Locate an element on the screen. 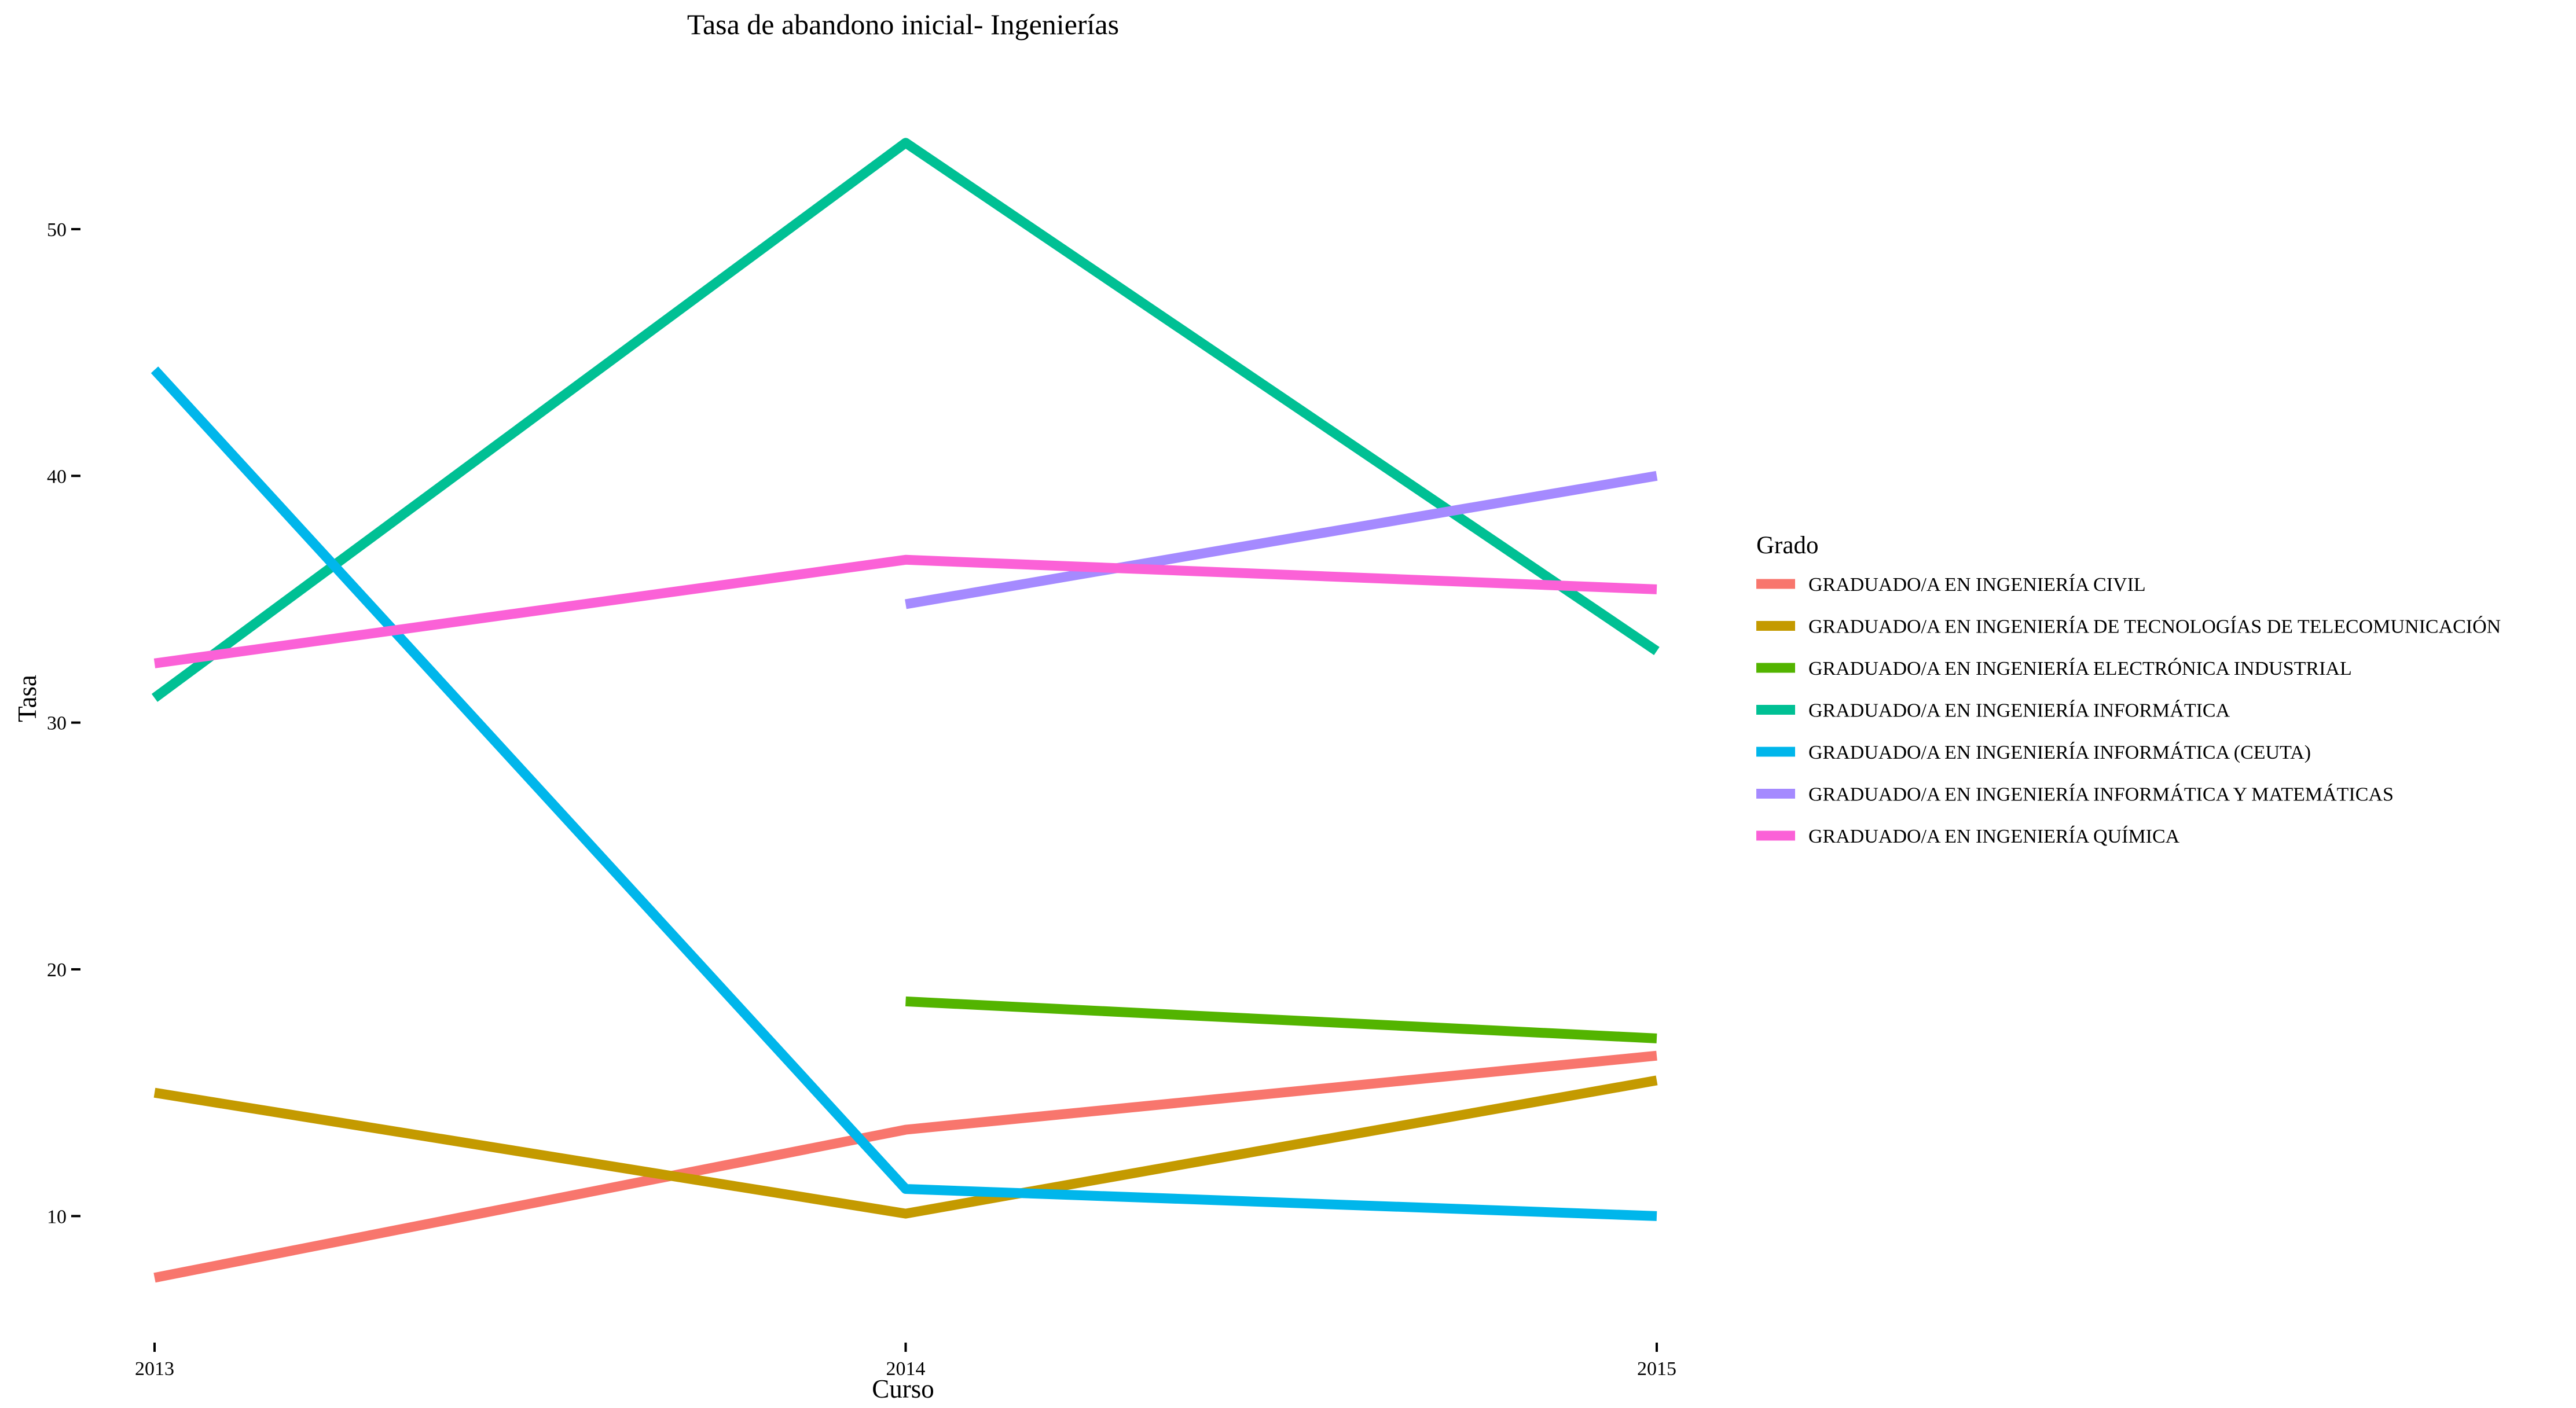 Image resolution: width=2576 pixels, height=1408 pixels. legend-title: Grado is located at coordinates (1787, 546).